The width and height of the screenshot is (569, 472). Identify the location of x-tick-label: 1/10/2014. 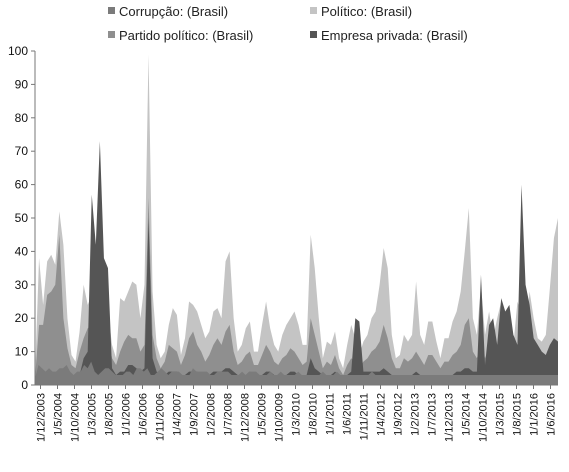
(484, 417).